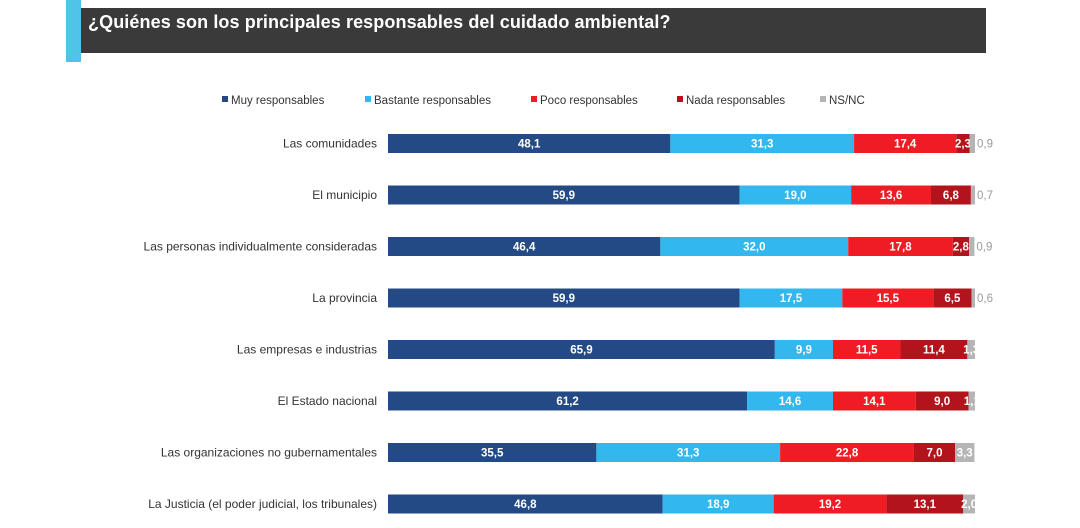  What do you see at coordinates (330, 144) in the screenshot?
I see `category-label: Las comunidades` at bounding box center [330, 144].